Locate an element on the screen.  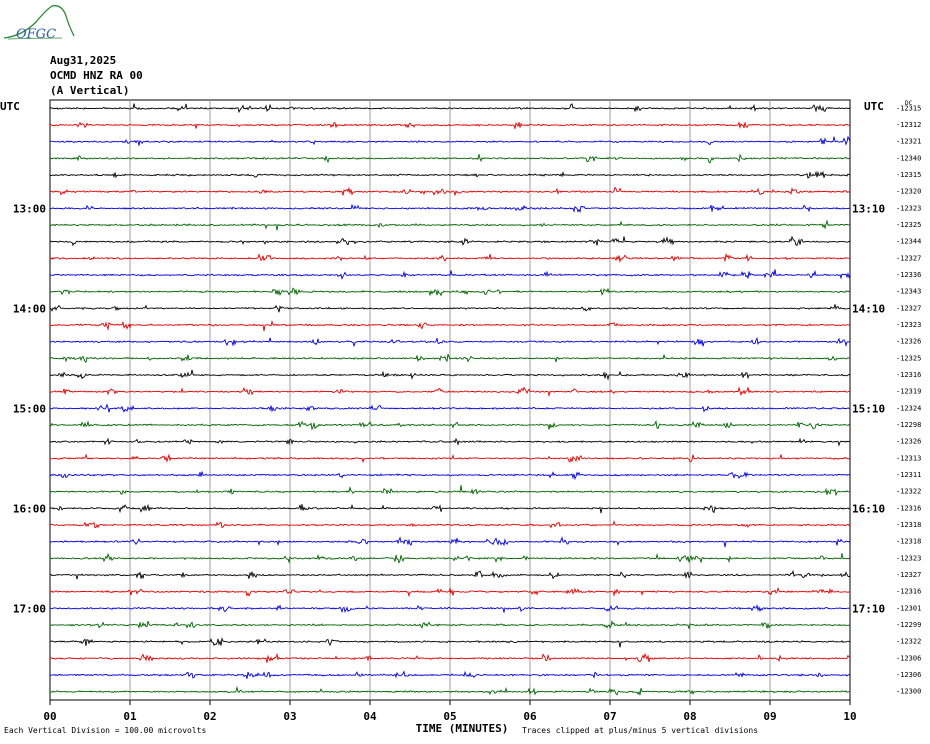
trace-offset-label: -12312 is located at coordinates (908, 125).